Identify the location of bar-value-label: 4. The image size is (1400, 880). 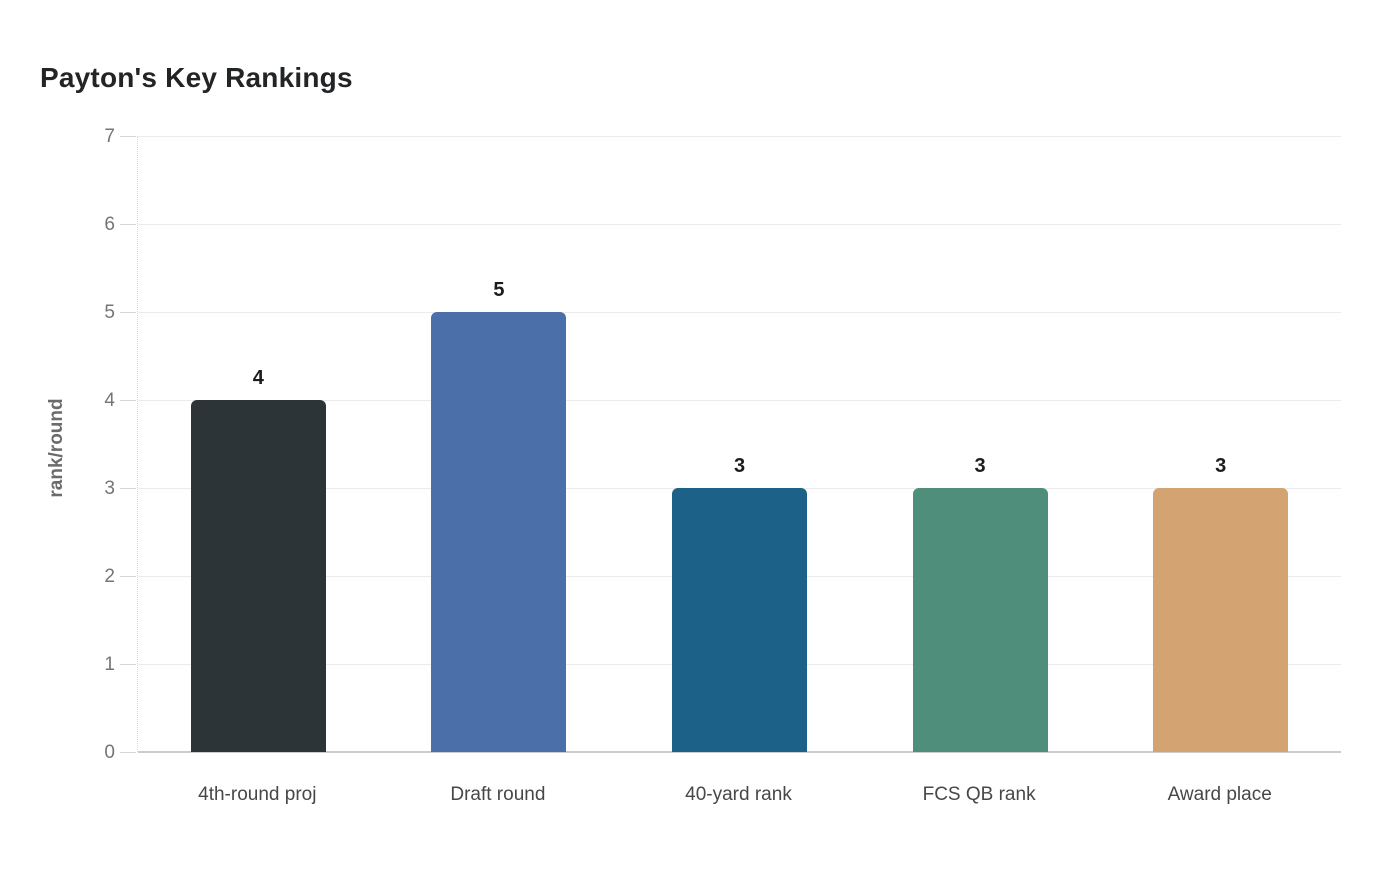
(258, 378).